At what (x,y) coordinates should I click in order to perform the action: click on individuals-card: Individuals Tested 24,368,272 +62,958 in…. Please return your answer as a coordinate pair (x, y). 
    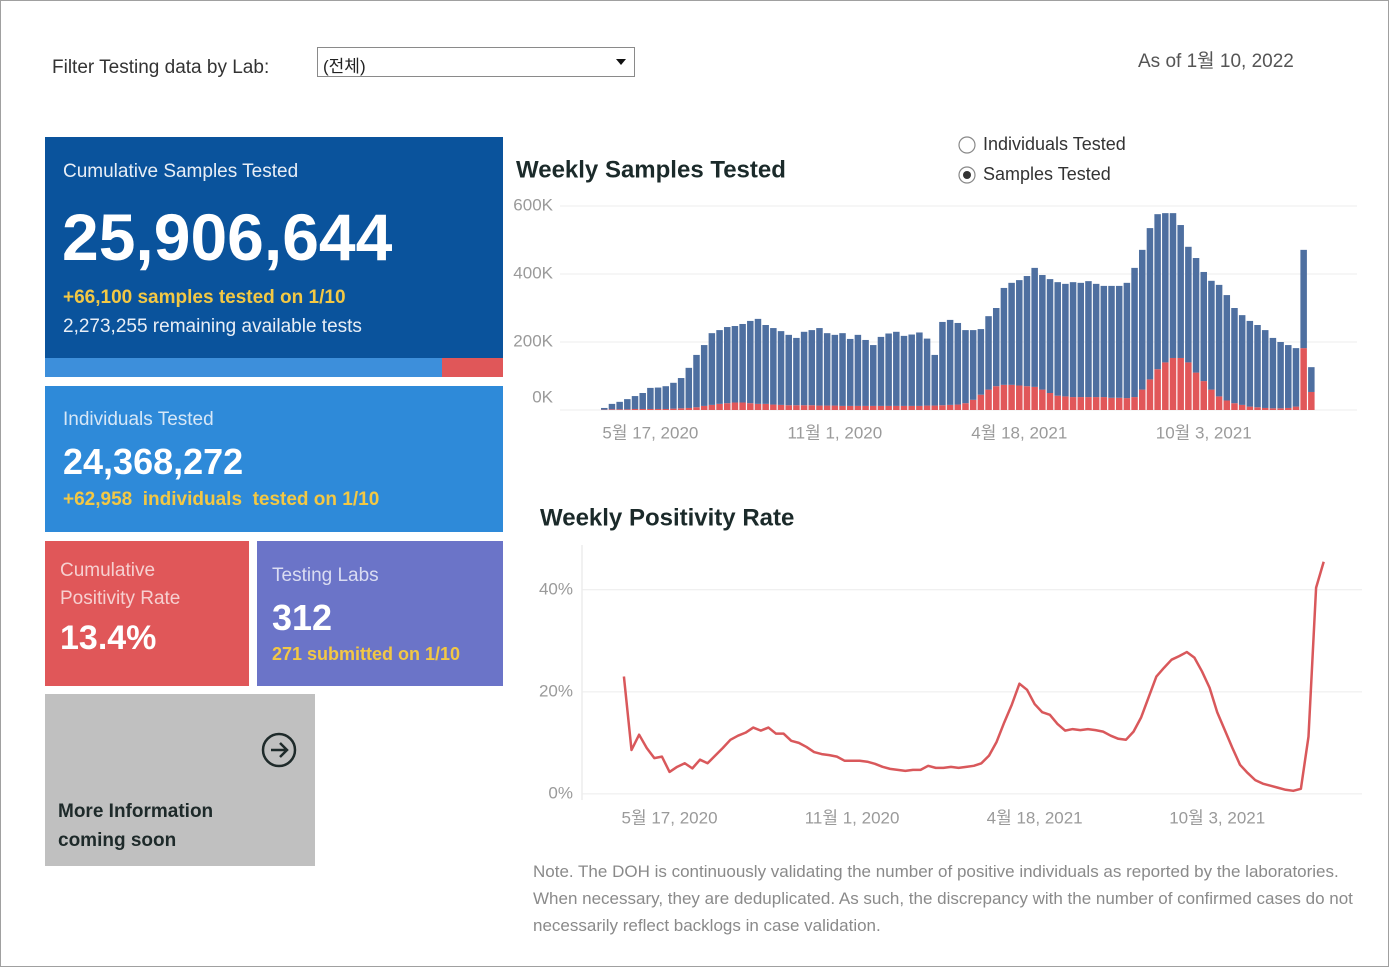
    Looking at the image, I should click on (274, 459).